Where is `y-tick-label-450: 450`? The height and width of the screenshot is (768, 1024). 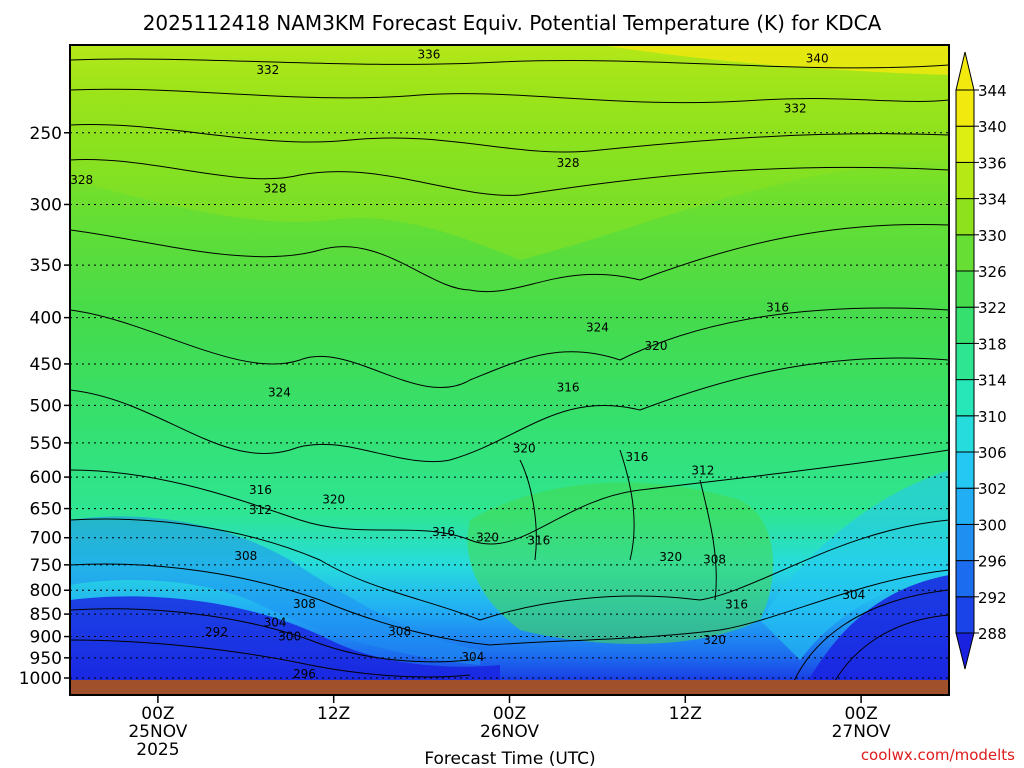 y-tick-label-450: 450 is located at coordinates (46, 365).